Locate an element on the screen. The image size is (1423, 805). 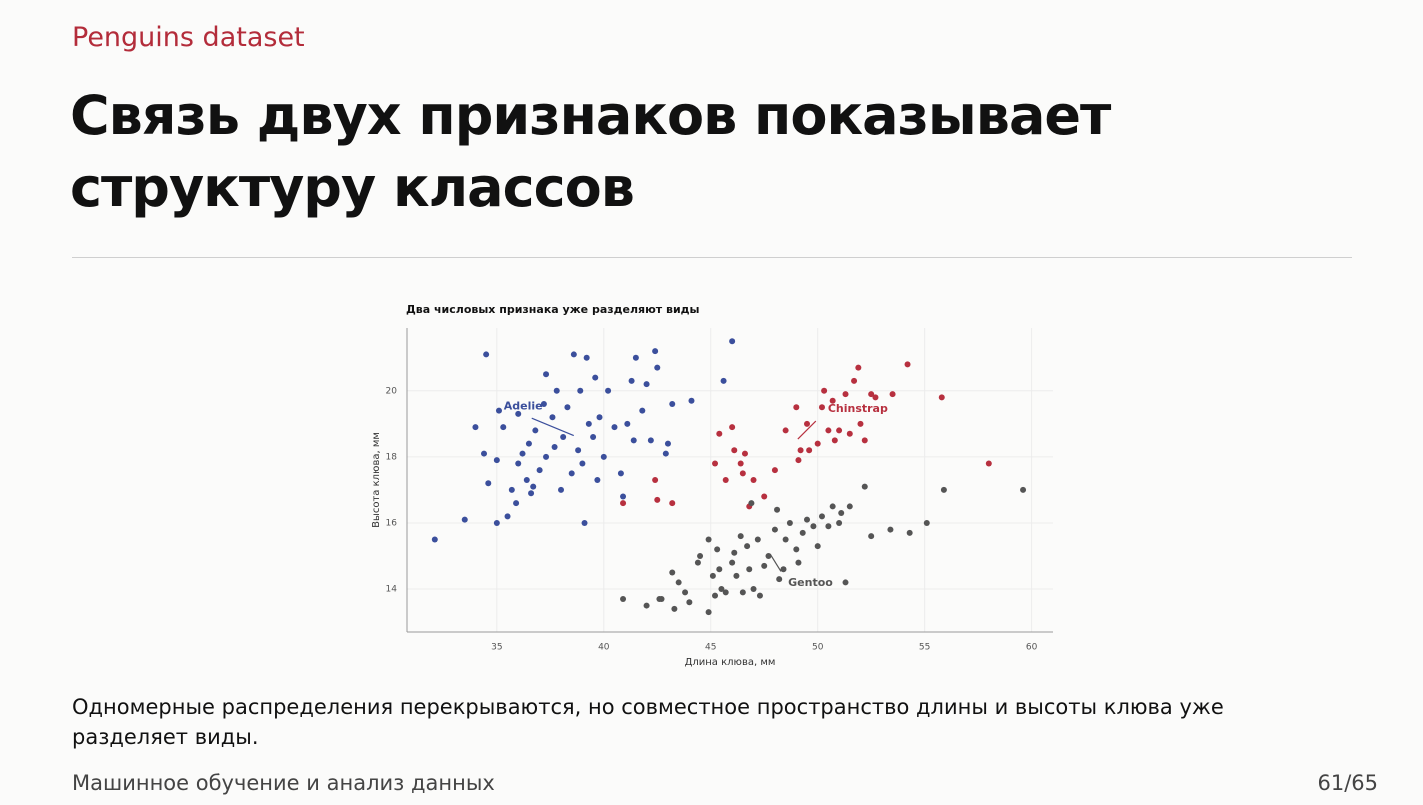
x-axis-label: Длина клюва, мм is located at coordinates (730, 662).